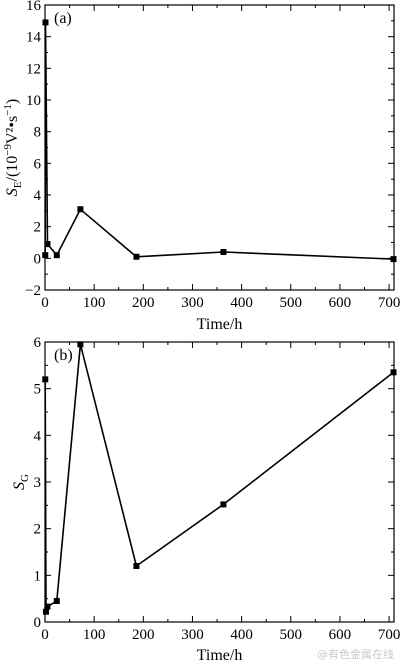 The image size is (400, 663). What do you see at coordinates (38, 576) in the screenshot?
I see `y-tick-label: 1` at bounding box center [38, 576].